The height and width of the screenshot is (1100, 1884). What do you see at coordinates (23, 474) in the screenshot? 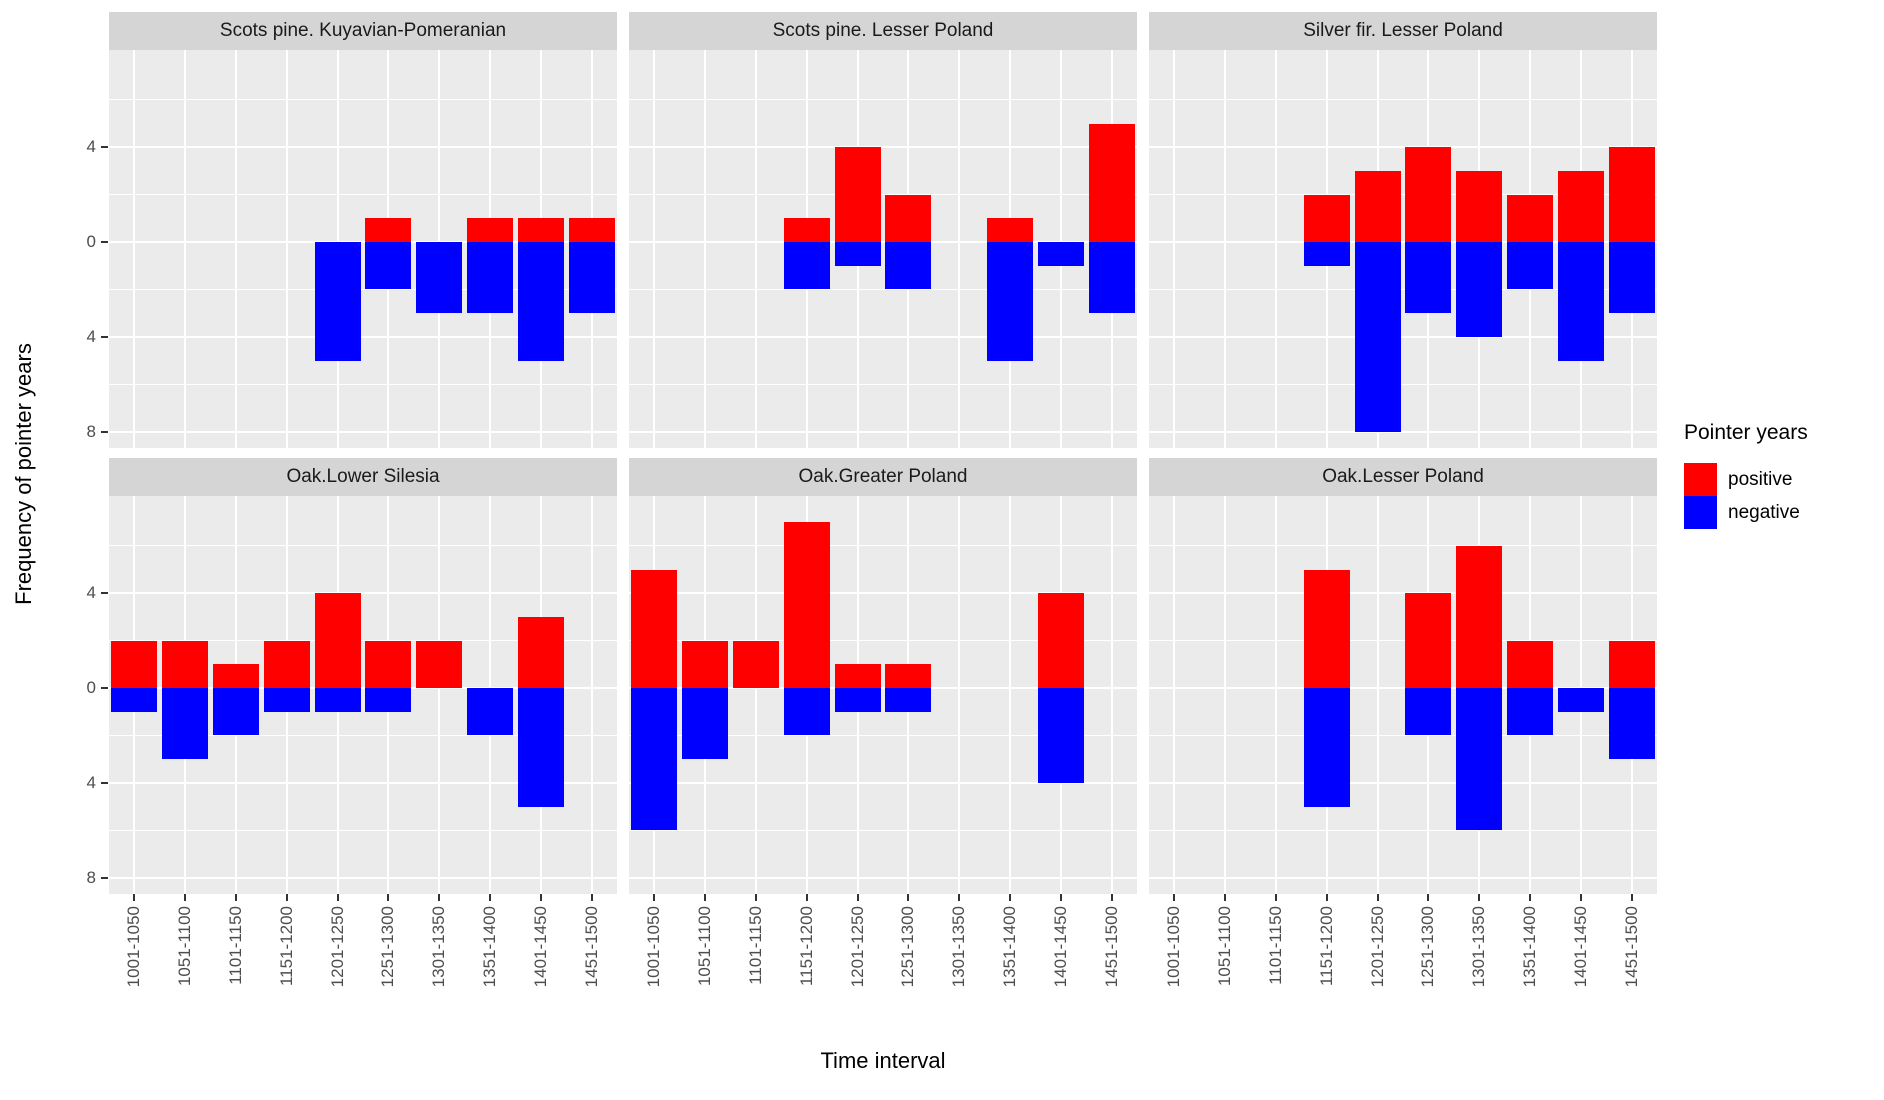
I see `y-axis-title: Frequency of pointer years` at bounding box center [23, 474].